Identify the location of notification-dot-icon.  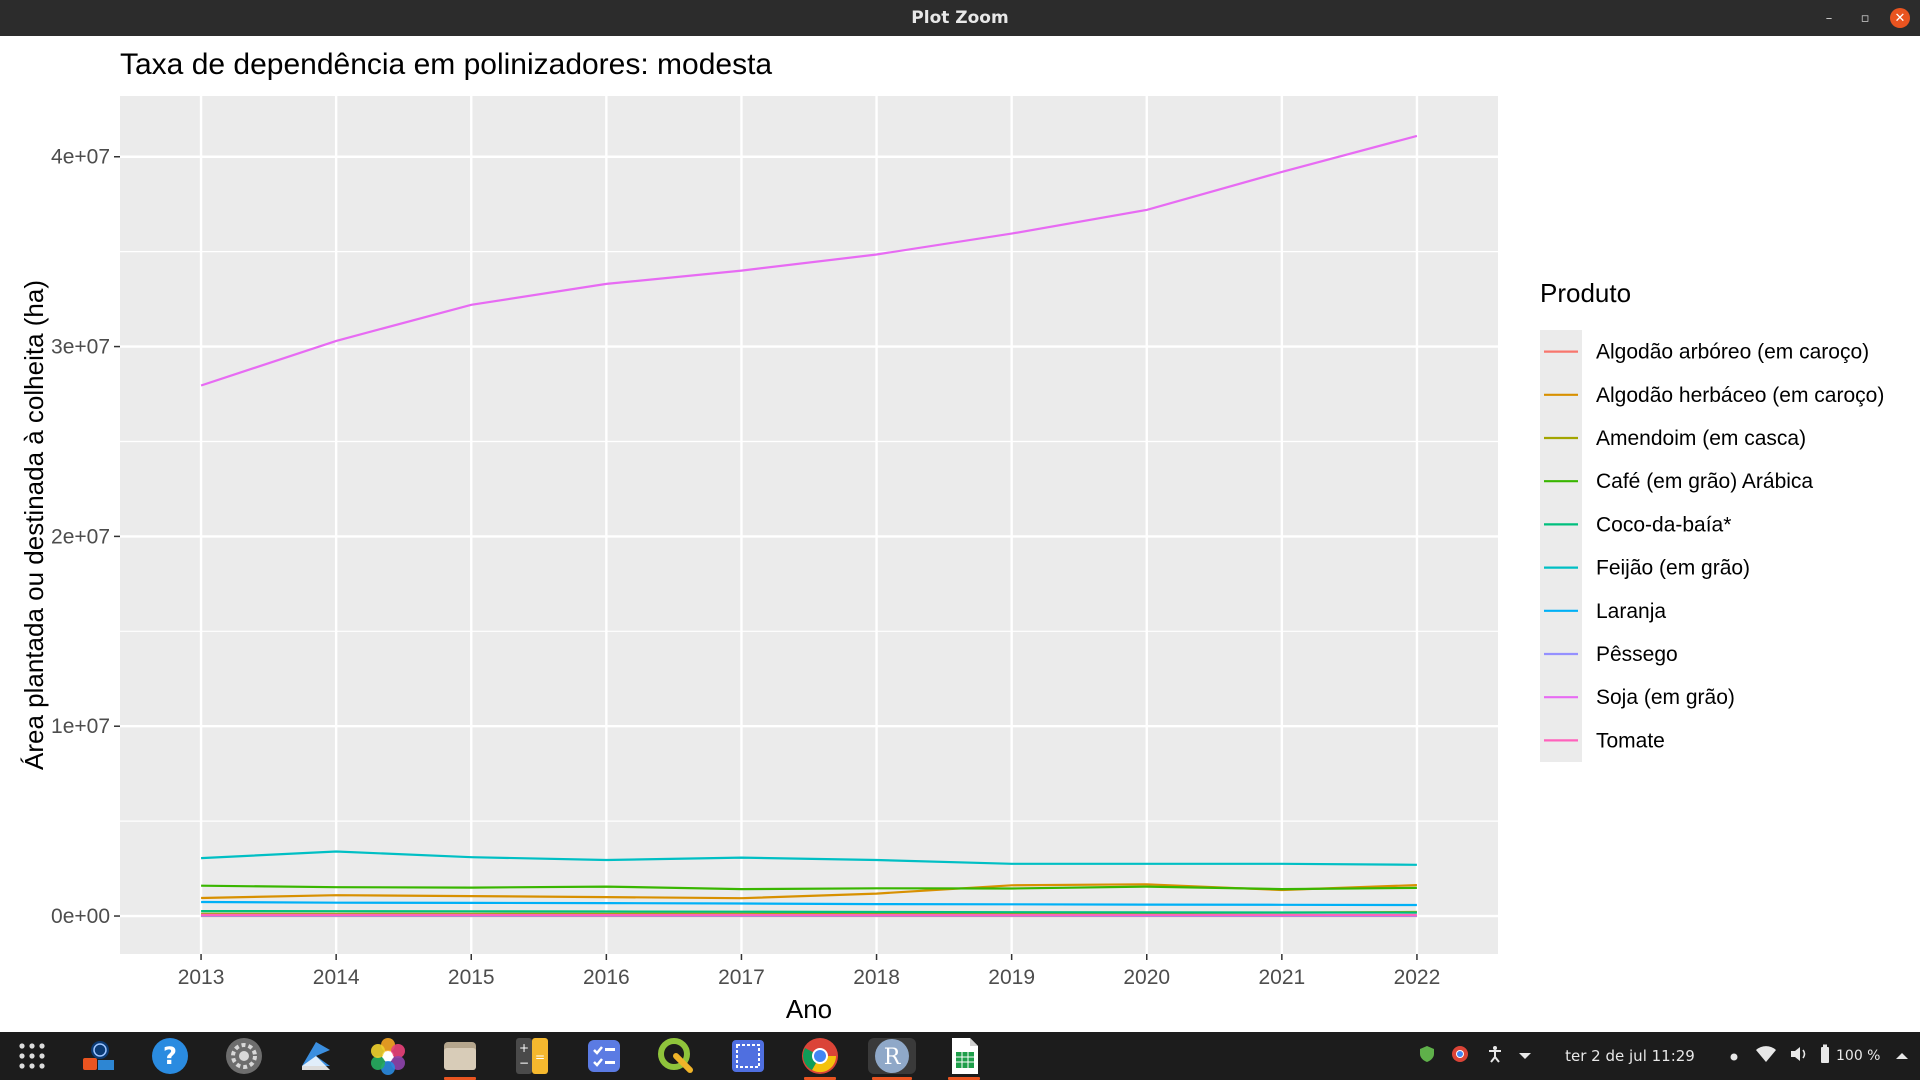
(1734, 1056).